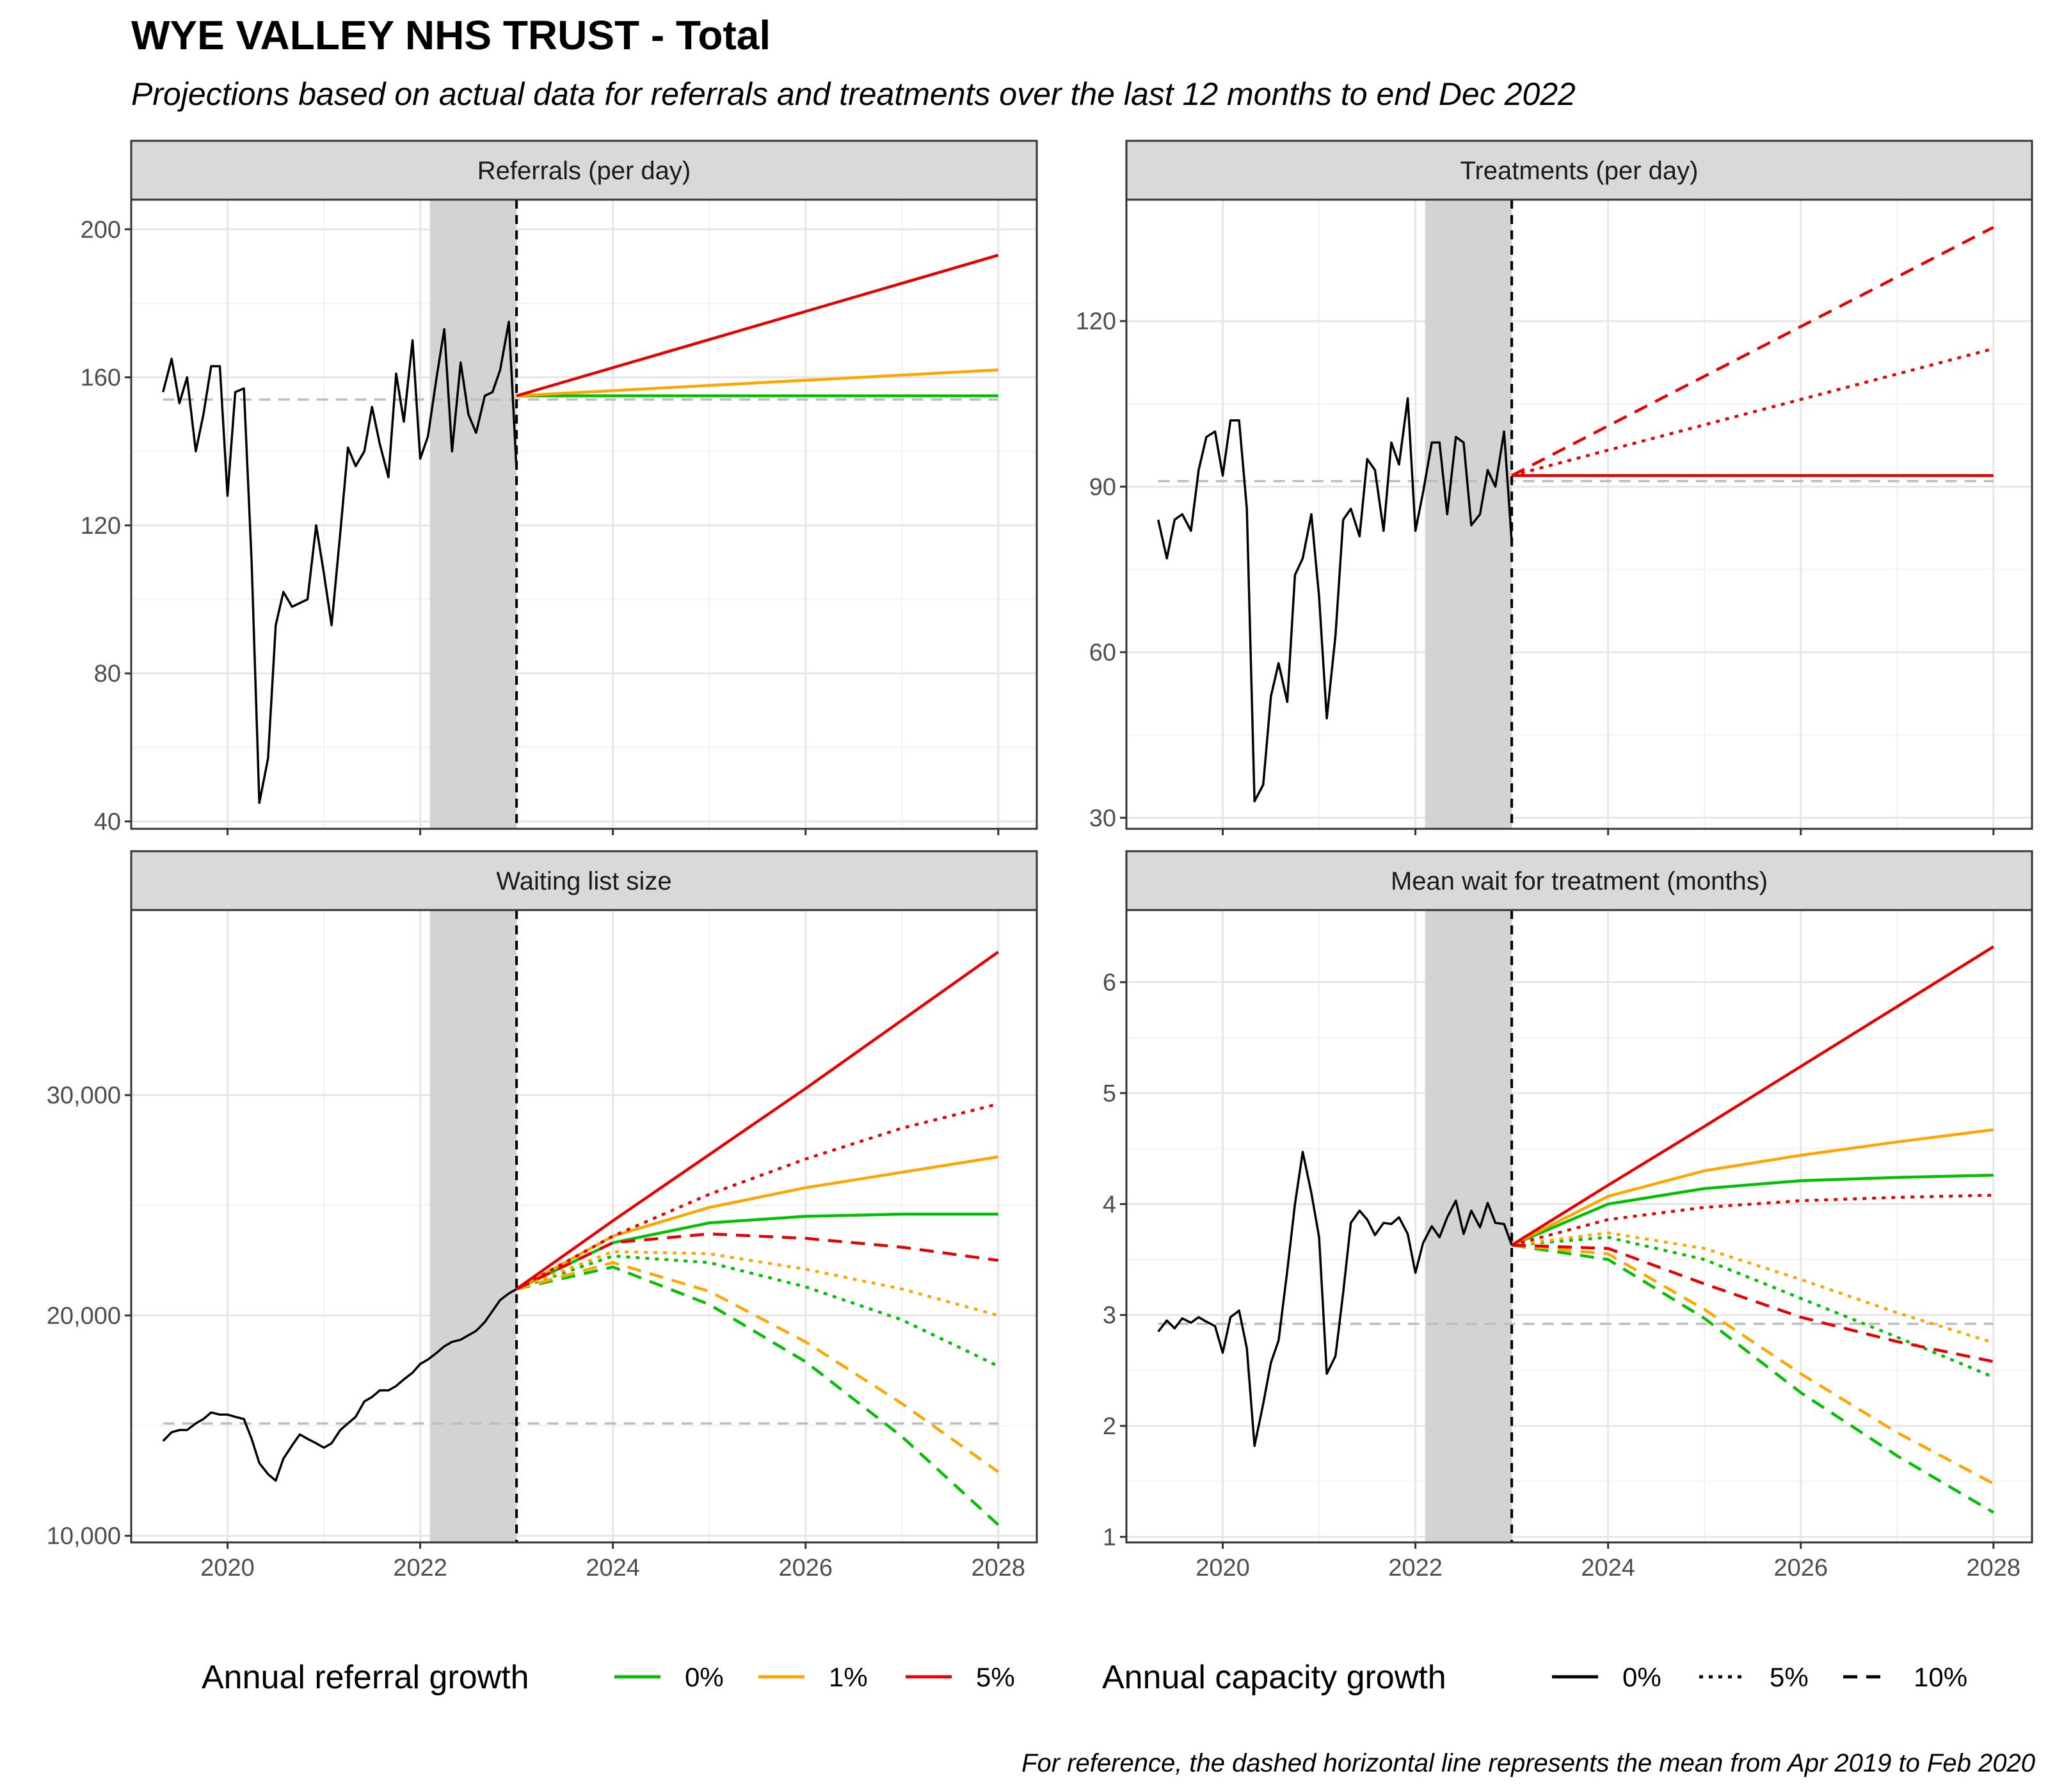 The width and height of the screenshot is (2048, 1792). I want to click on legend-referral-title: Annual referral growth, so click(365, 1677).